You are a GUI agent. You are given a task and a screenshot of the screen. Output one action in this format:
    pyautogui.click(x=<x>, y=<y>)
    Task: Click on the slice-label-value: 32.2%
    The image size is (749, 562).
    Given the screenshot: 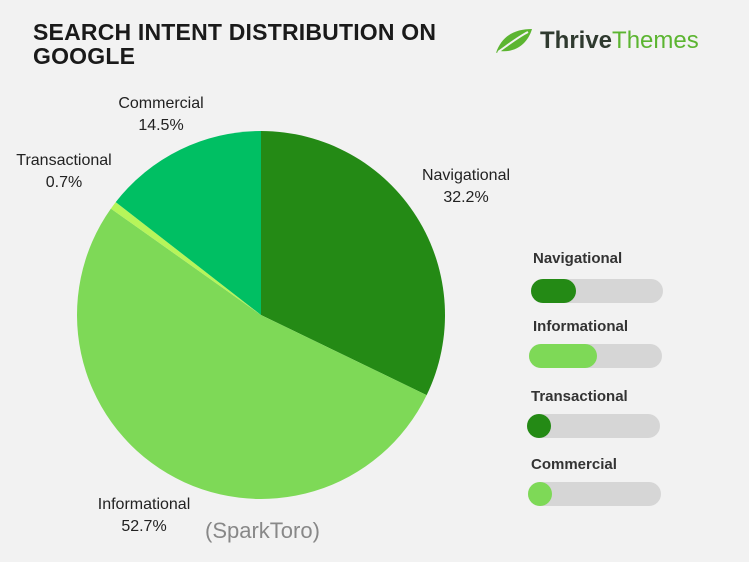 What is the action you would take?
    pyautogui.click(x=466, y=197)
    